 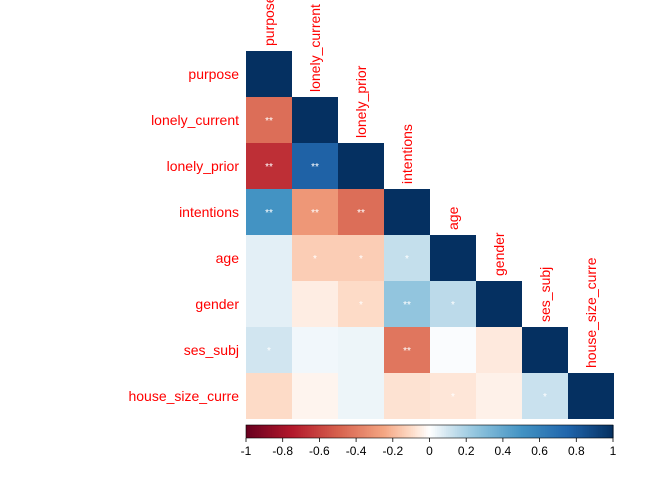 What do you see at coordinates (499, 254) in the screenshot?
I see `col-label-gender: gender` at bounding box center [499, 254].